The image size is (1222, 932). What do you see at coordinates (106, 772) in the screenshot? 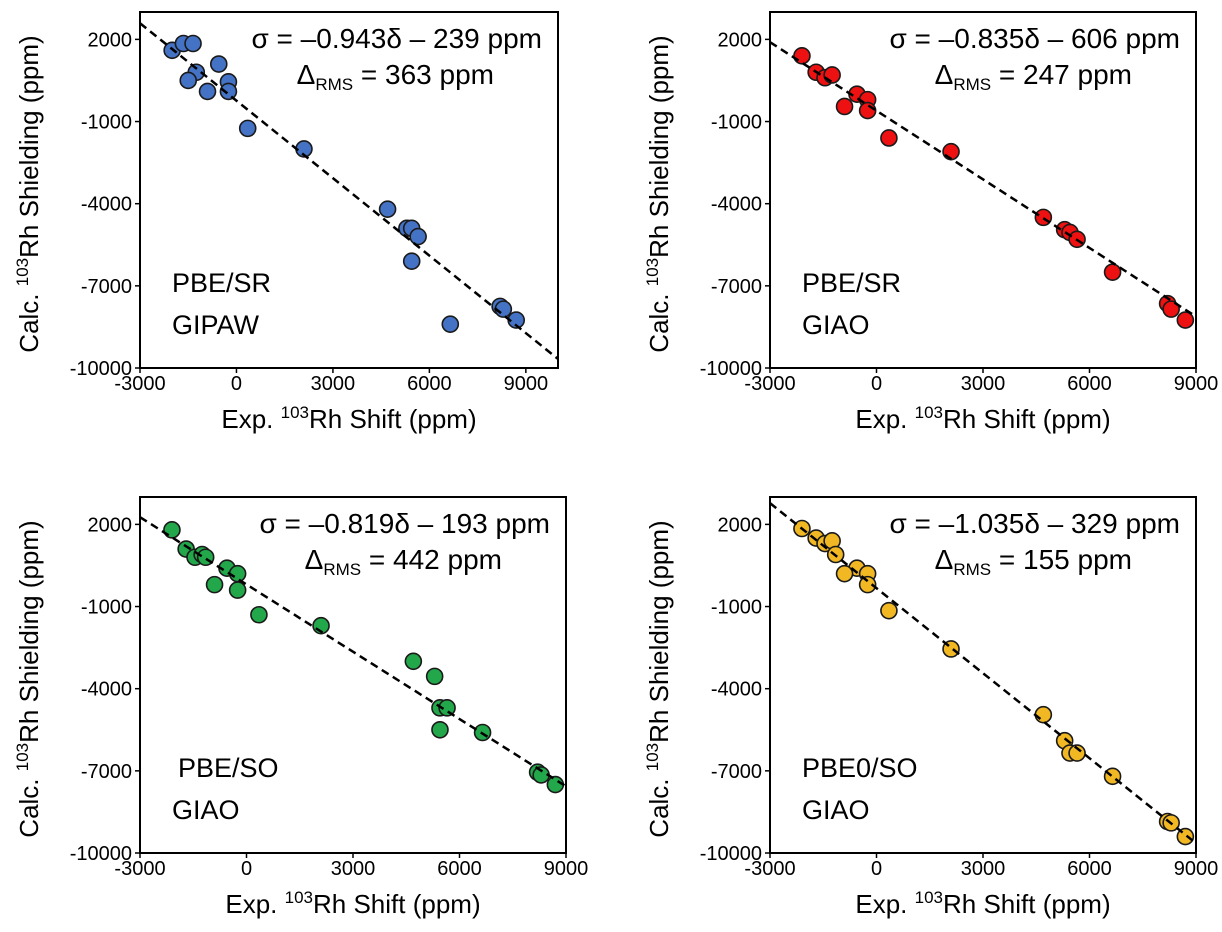
I see `y-tick-label: -7000` at bounding box center [106, 772].